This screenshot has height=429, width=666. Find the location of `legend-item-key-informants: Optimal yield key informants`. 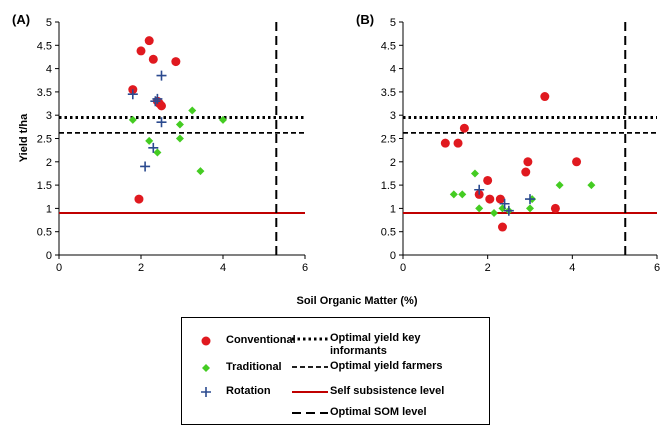

legend-item-key-informants: Optimal yield key informants is located at coordinates (388, 345).